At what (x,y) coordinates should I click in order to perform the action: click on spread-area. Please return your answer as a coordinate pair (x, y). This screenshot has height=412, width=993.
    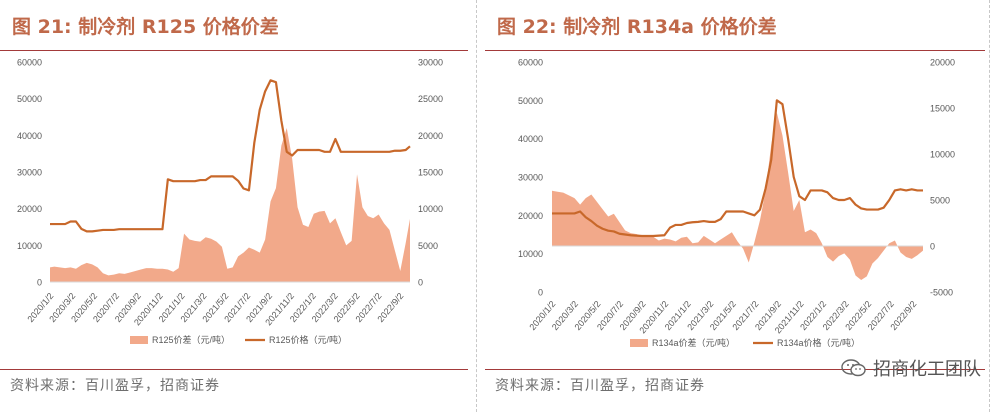
    Looking at the image, I should click on (230, 205).